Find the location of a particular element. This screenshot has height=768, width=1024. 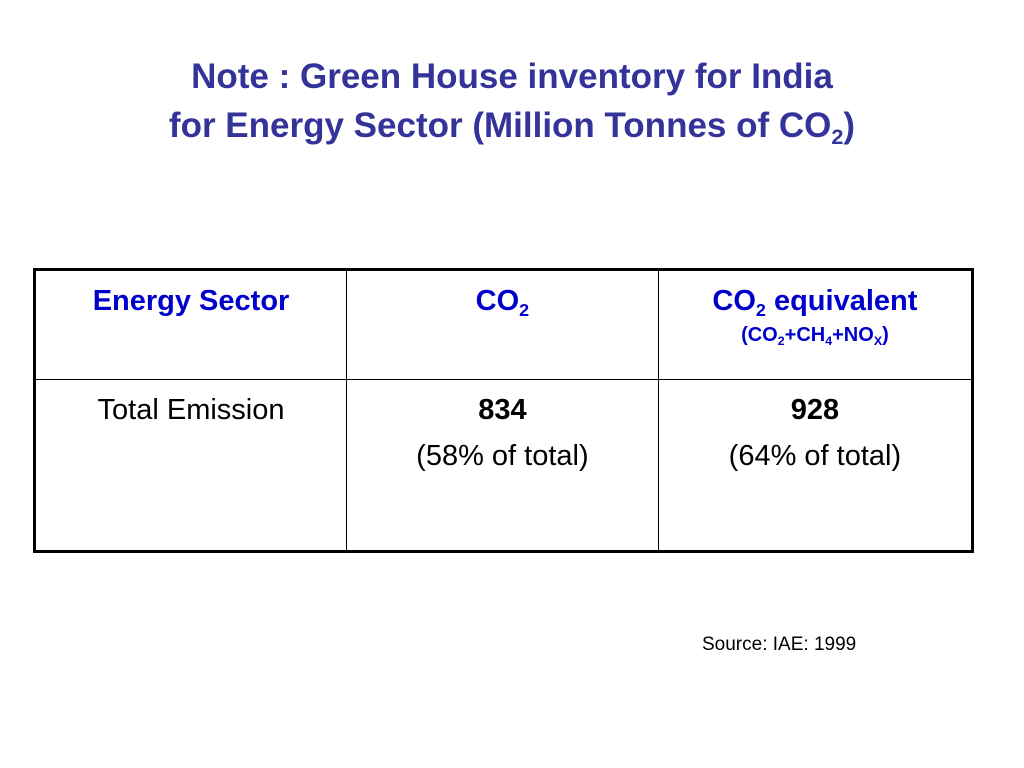

title-line-1: Note : Green House inventory for India is located at coordinates (512, 76).